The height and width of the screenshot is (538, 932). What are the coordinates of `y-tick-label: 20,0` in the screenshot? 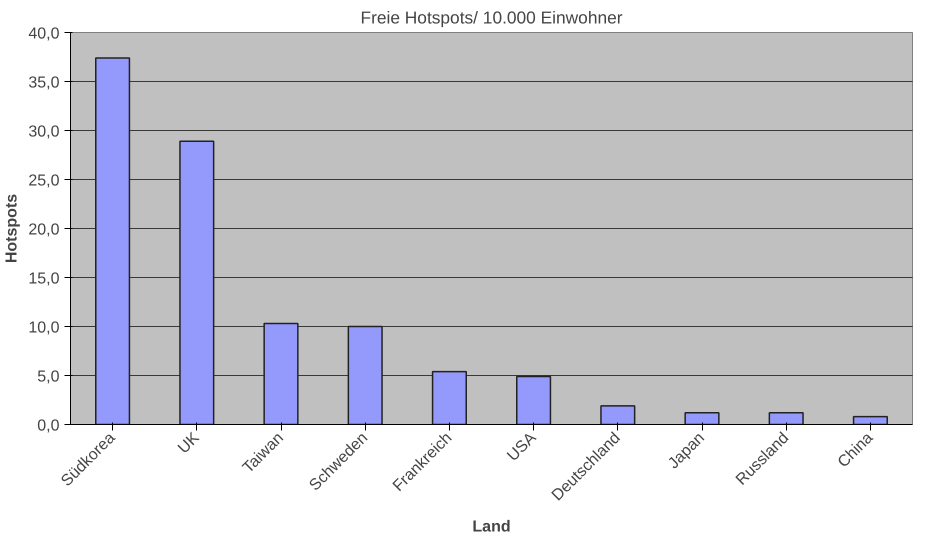 It's located at (44, 230).